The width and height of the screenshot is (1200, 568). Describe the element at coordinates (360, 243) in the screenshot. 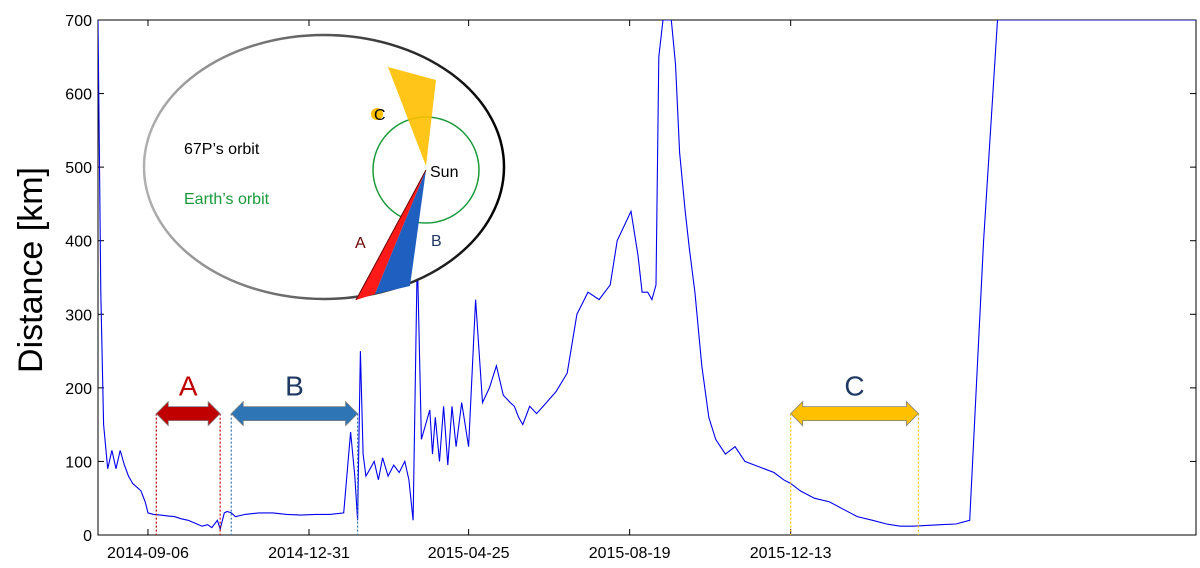

I see `wedge-a-label: A` at that location.